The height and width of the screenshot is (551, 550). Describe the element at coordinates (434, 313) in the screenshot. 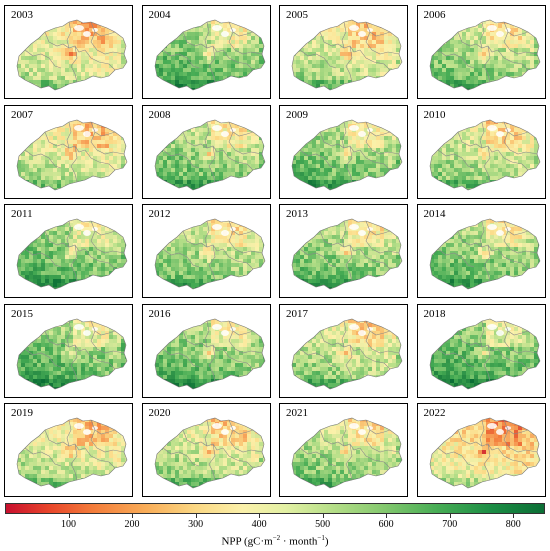

I see `panel-year-label: 2018` at that location.